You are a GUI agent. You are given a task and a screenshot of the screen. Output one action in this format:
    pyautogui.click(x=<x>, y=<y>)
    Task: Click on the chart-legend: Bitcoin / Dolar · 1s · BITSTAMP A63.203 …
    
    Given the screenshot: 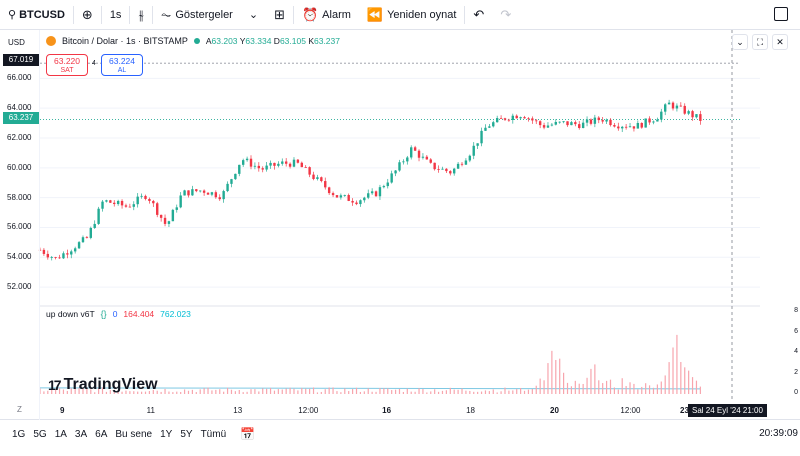 What is the action you would take?
    pyautogui.click(x=193, y=41)
    